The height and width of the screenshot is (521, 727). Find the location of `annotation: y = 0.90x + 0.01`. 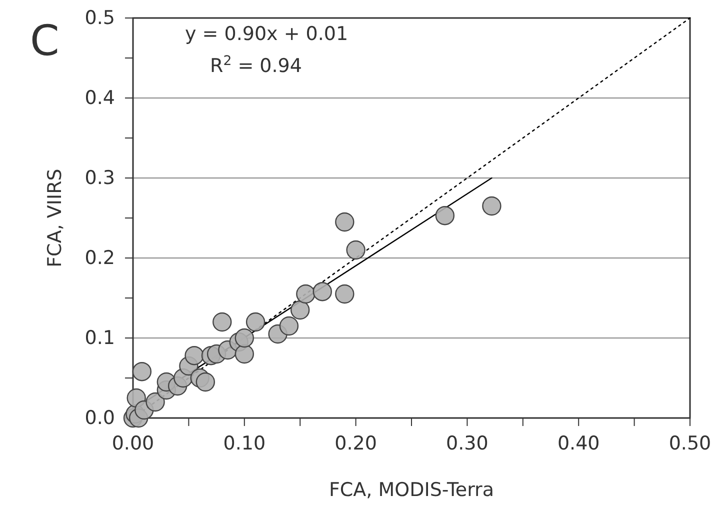

annotation: y = 0.90x + 0.01 is located at coordinates (266, 34).